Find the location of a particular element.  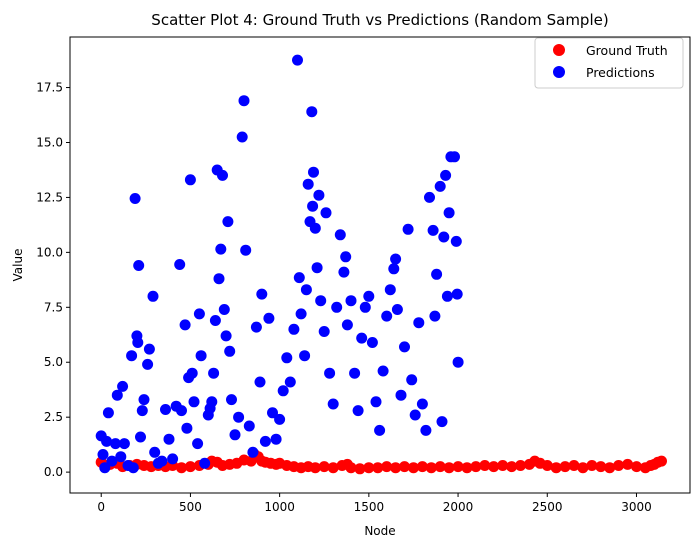

y-tick-label: 0.0 is located at coordinates (53, 472).